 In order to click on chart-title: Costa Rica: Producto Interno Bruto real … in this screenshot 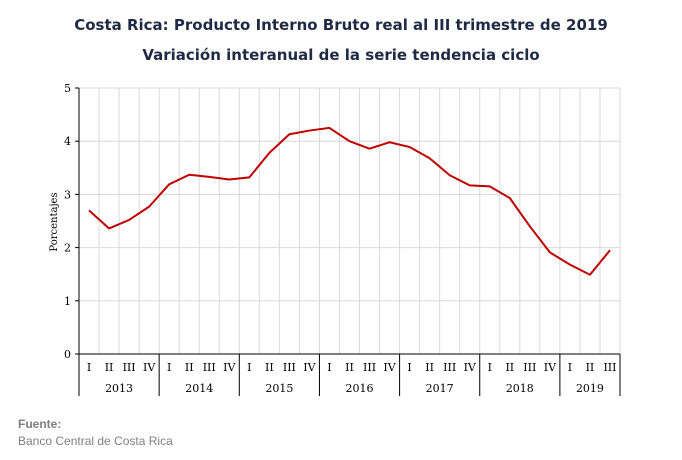, I will do `click(341, 25)`.